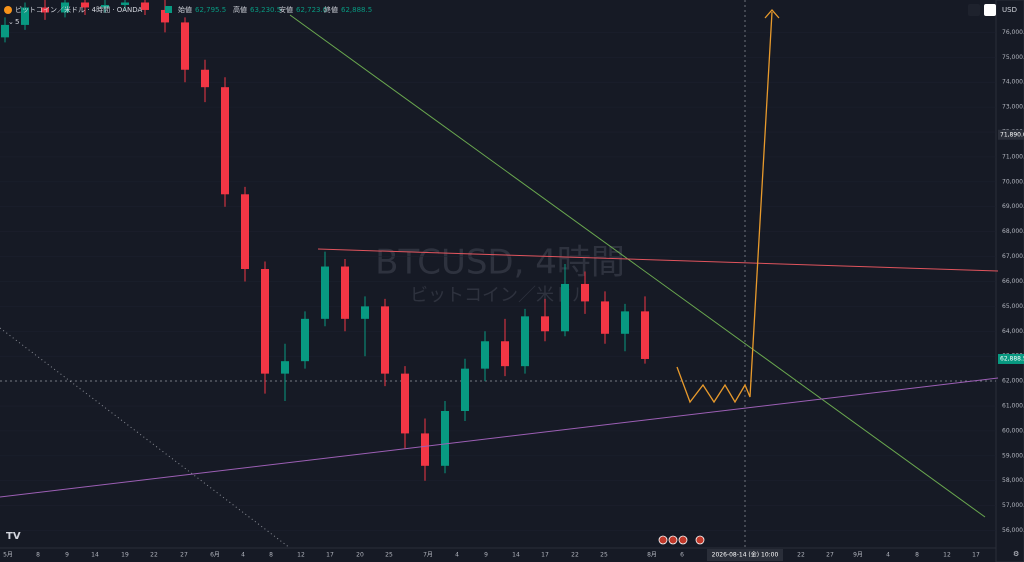 This screenshot has height=562, width=1024. I want to click on download-button, so click(974, 10).